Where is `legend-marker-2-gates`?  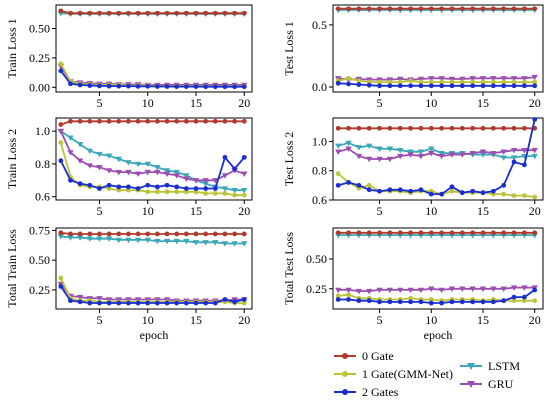 legend-marker-2-gates is located at coordinates (345, 392).